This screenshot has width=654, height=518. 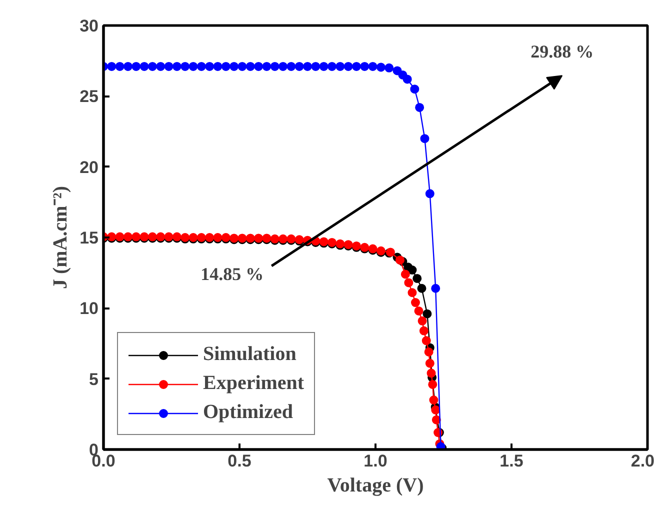 What do you see at coordinates (89, 238) in the screenshot?
I see `y-tick-label: 15` at bounding box center [89, 238].